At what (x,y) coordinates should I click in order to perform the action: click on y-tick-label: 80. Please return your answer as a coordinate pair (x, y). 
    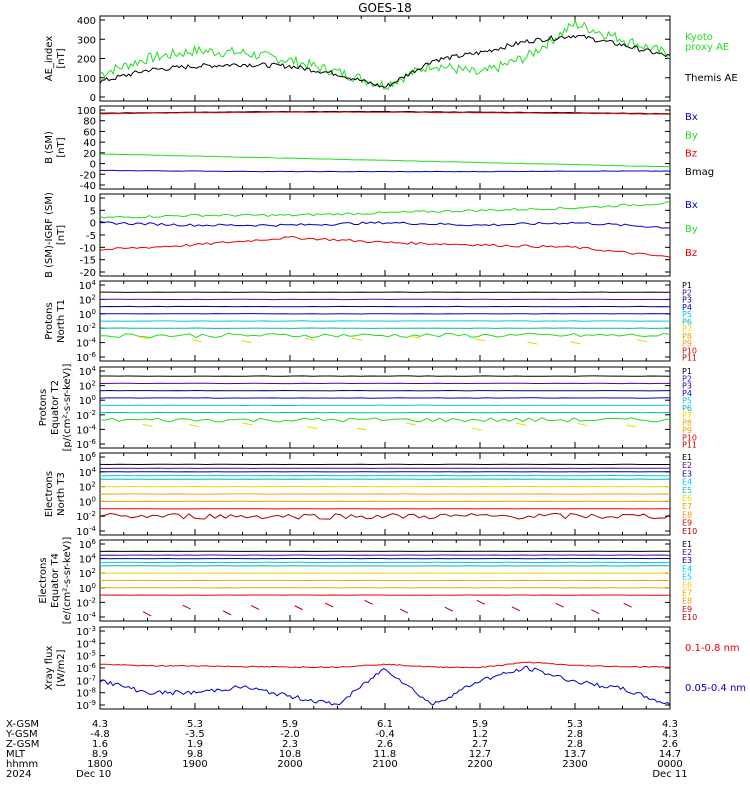
    Looking at the image, I should click on (89, 122).